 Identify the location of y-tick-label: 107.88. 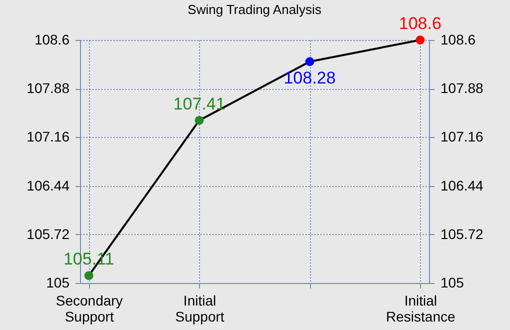
(48, 88).